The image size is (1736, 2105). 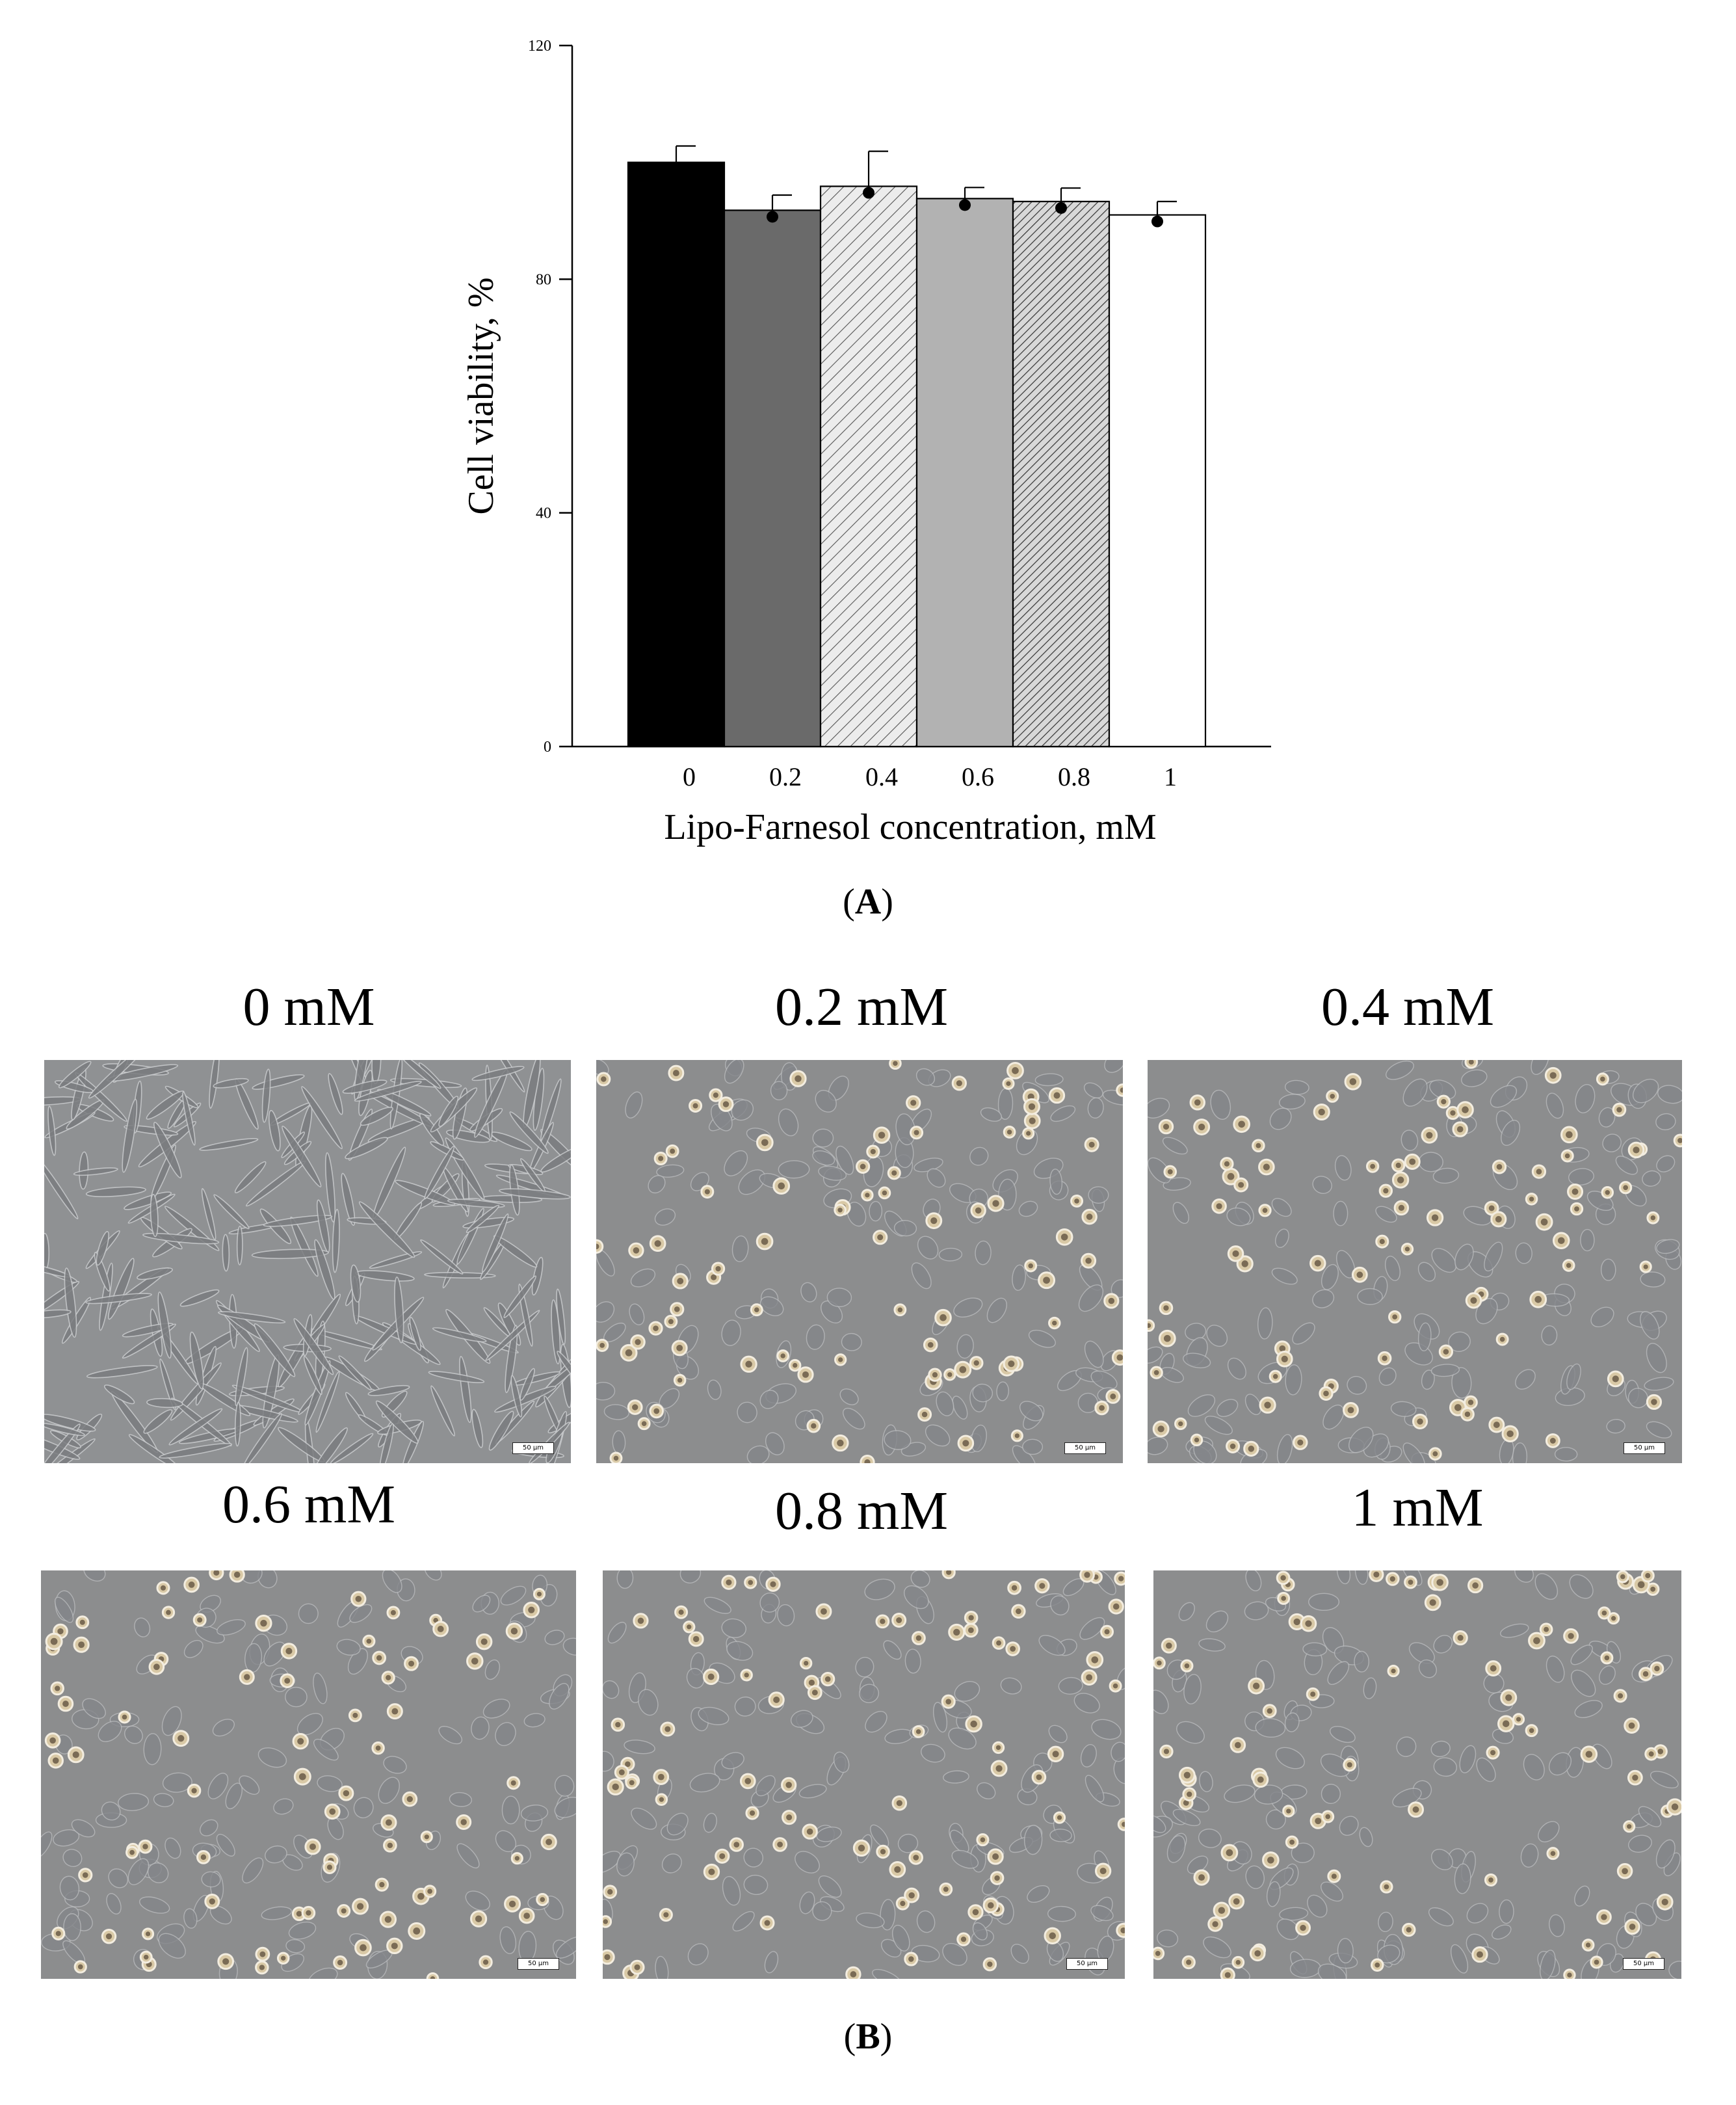 What do you see at coordinates (861, 1511) in the screenshot?
I see `micrograph-title-4: 0.8 mM` at bounding box center [861, 1511].